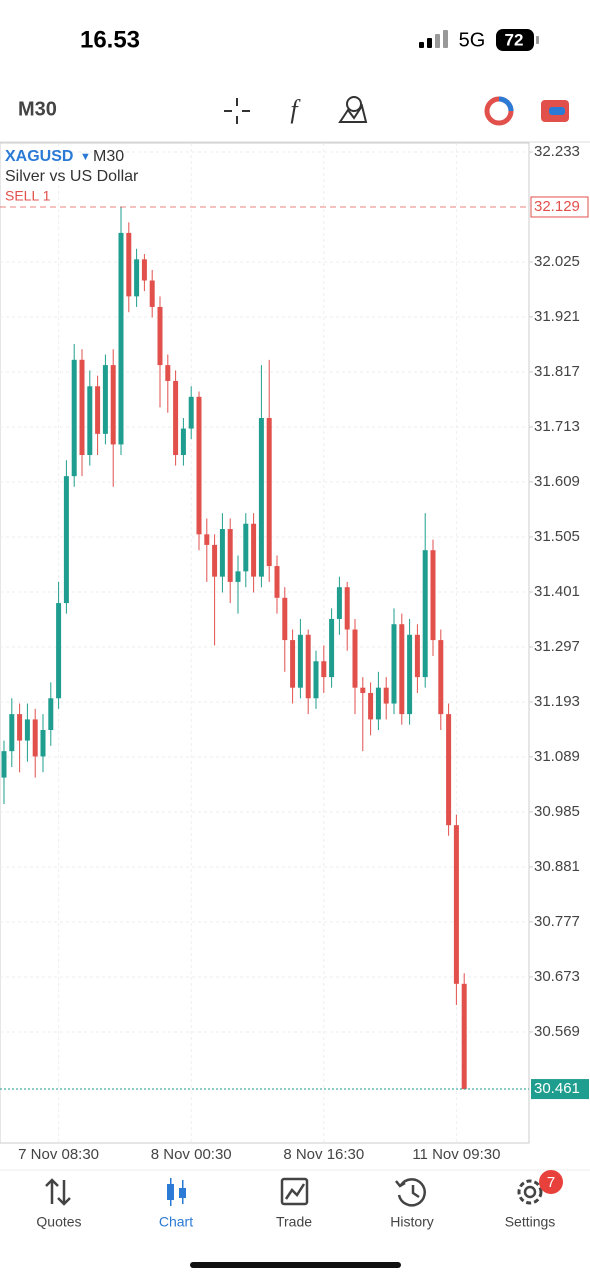 This screenshot has width=590, height=1285. Describe the element at coordinates (58, 1154) in the screenshot. I see `x-tick-label: 7 Nov 08:30` at that location.